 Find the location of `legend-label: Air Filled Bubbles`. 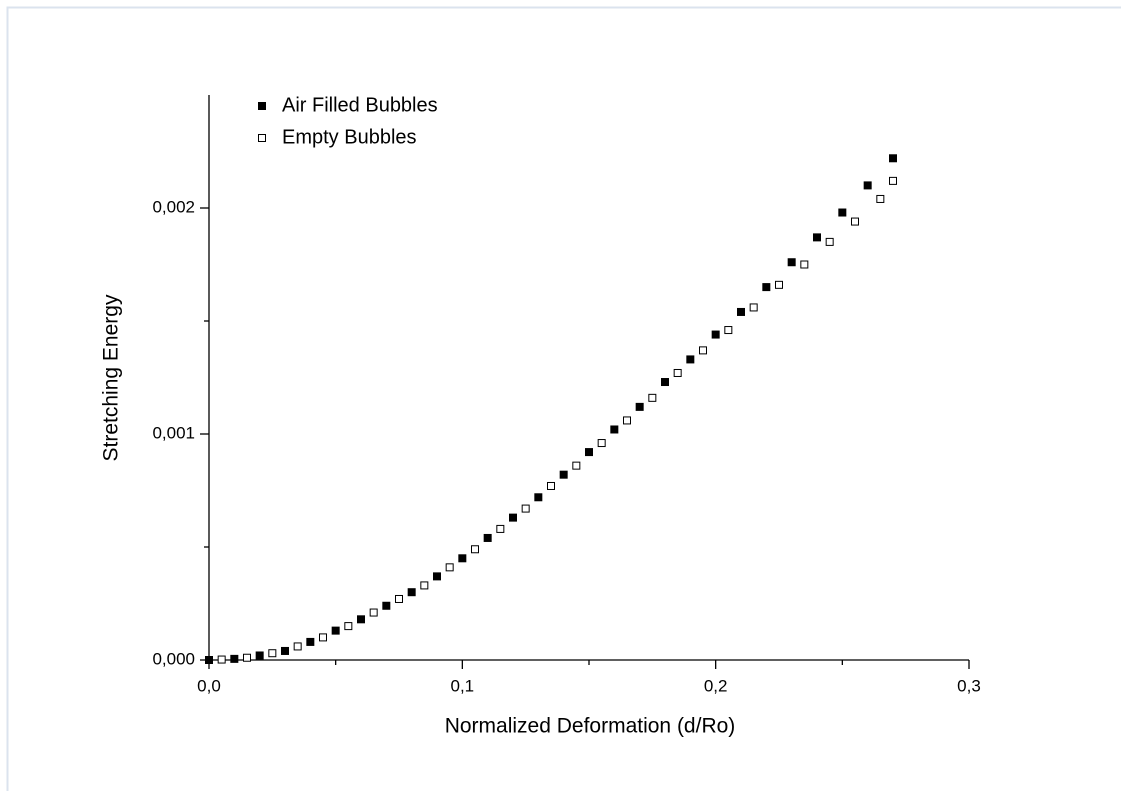

legend-label: Air Filled Bubbles is located at coordinates (360, 105).